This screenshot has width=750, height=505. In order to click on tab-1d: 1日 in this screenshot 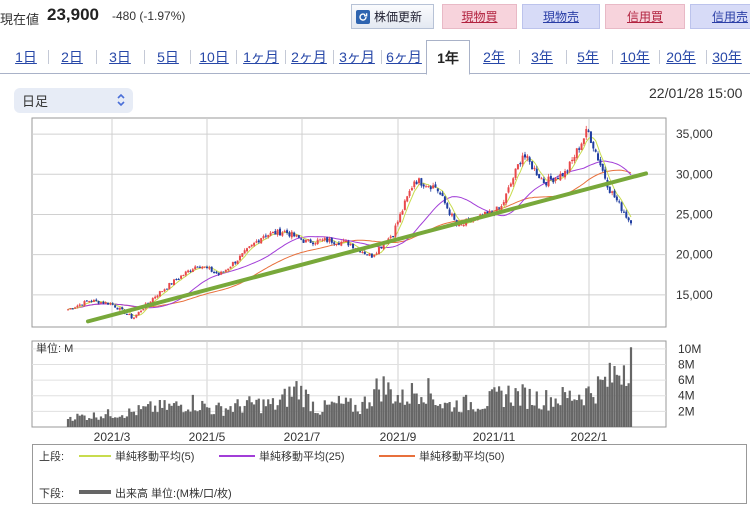, I will do `click(26, 56)`.